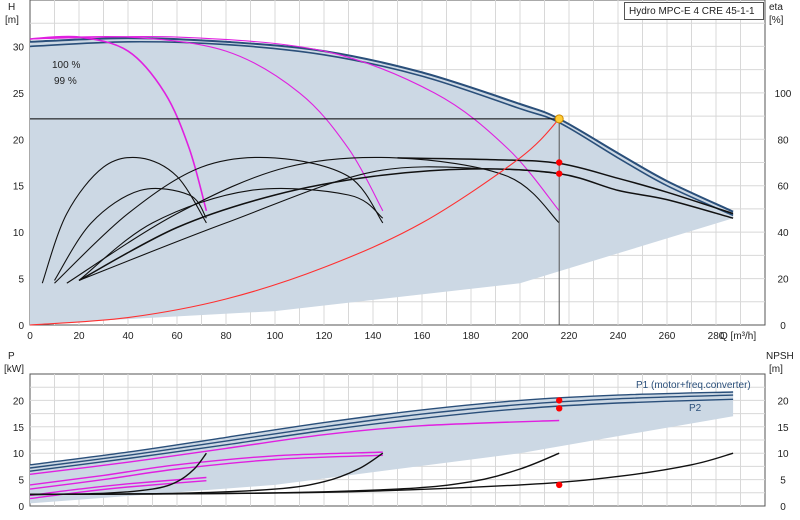 This screenshot has width=800, height=520. What do you see at coordinates (294, 447) in the screenshot?
I see `series-p-3pumps` at bounding box center [294, 447].